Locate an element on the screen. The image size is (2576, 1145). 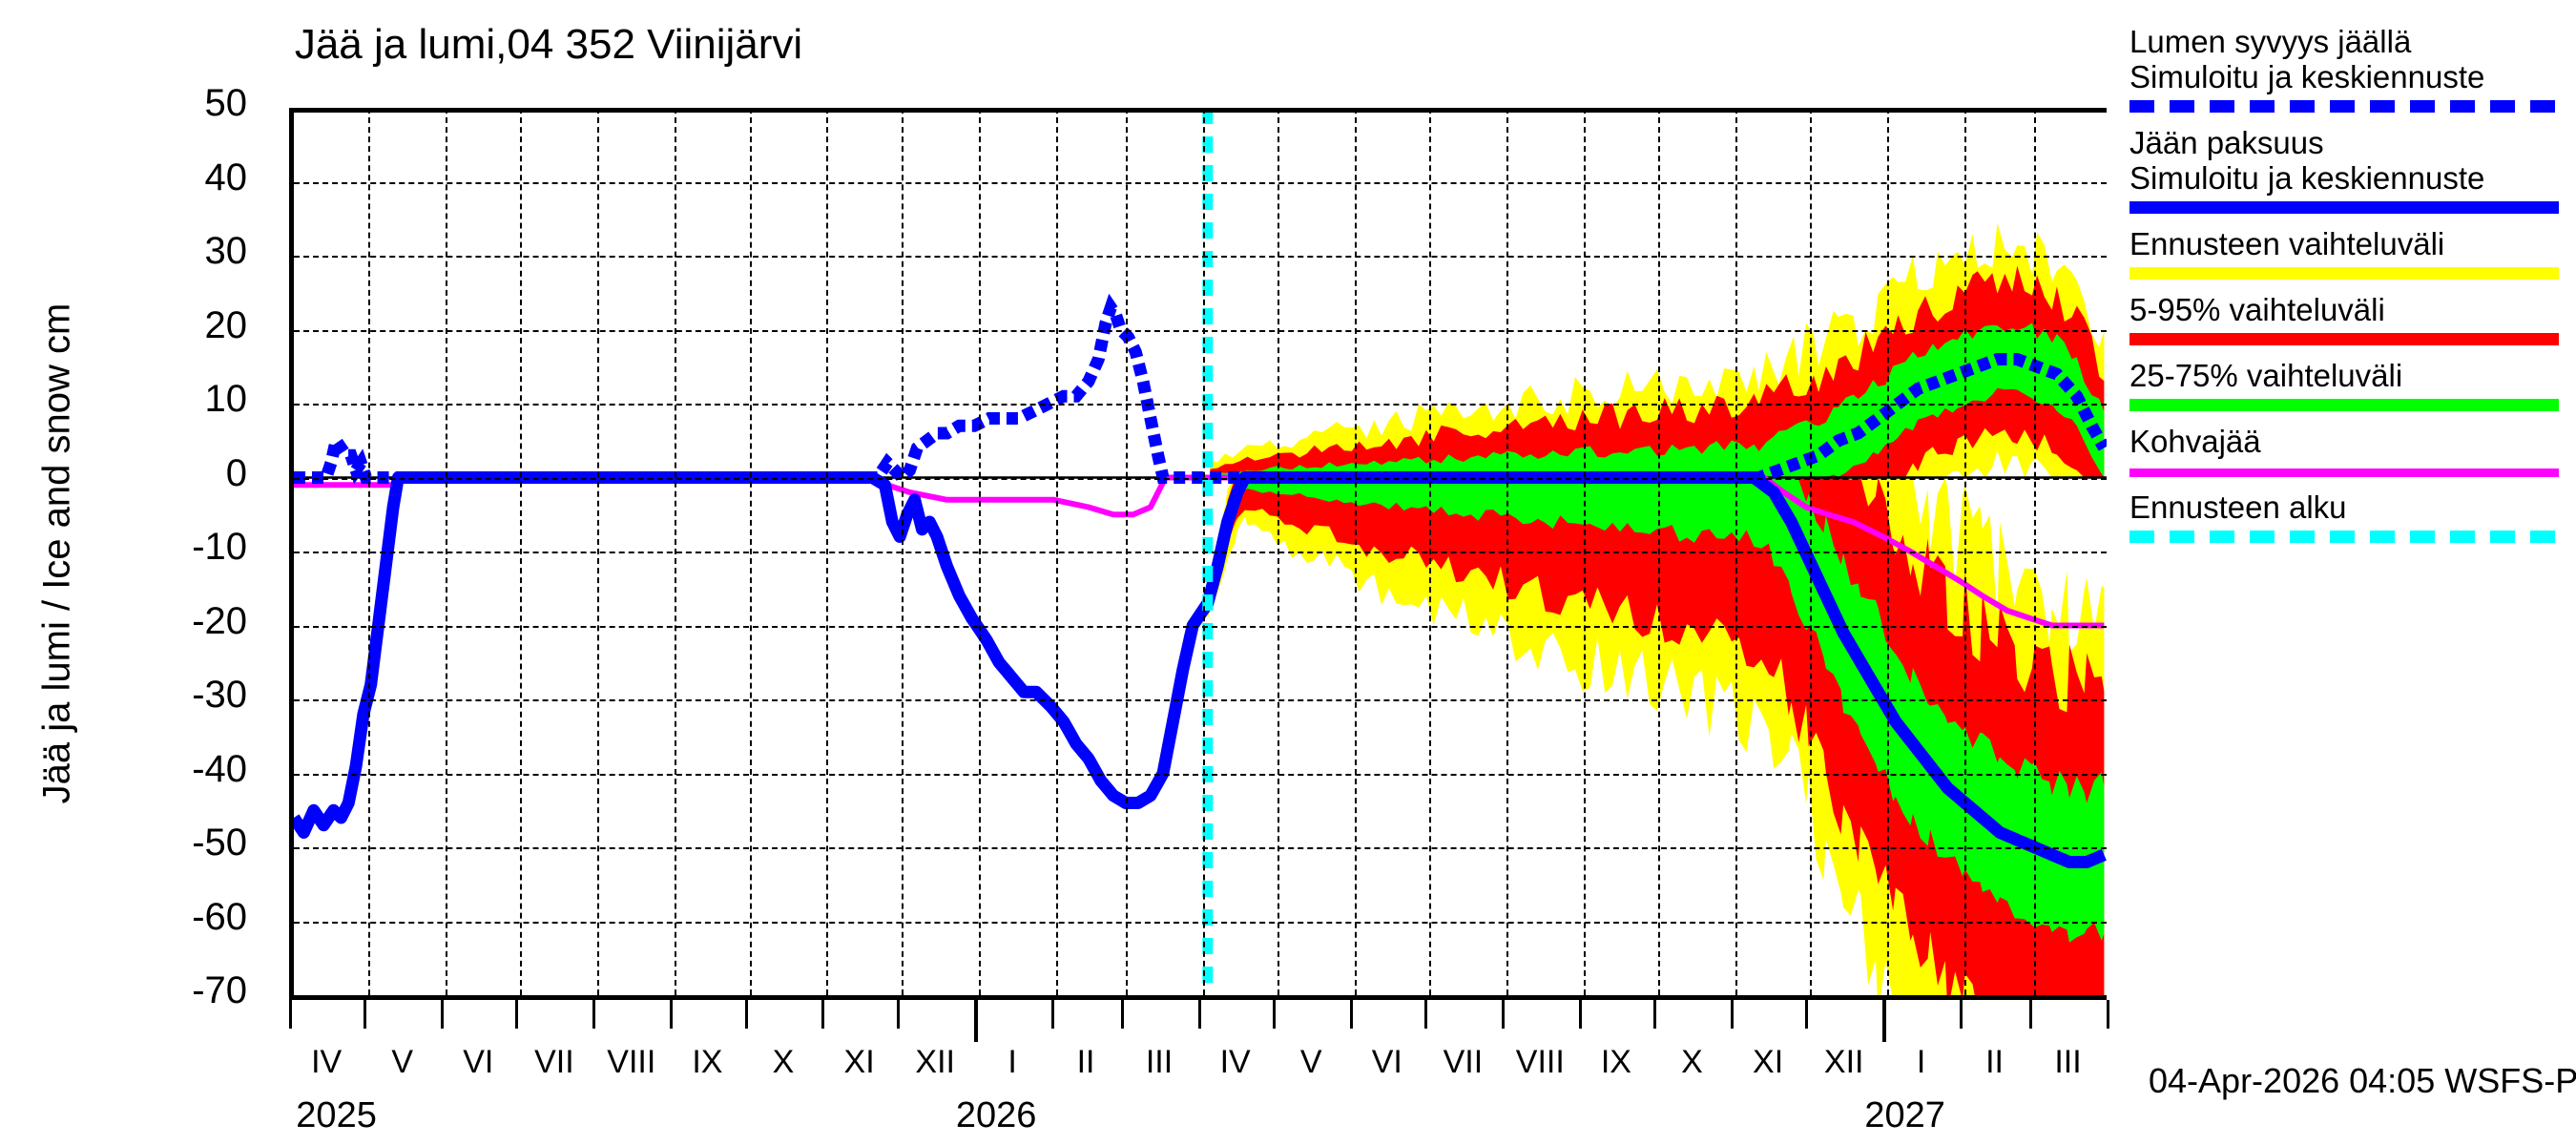
legend-item-forecast-range: Ennusteen vaihteluväli is located at coordinates (2348, 253).